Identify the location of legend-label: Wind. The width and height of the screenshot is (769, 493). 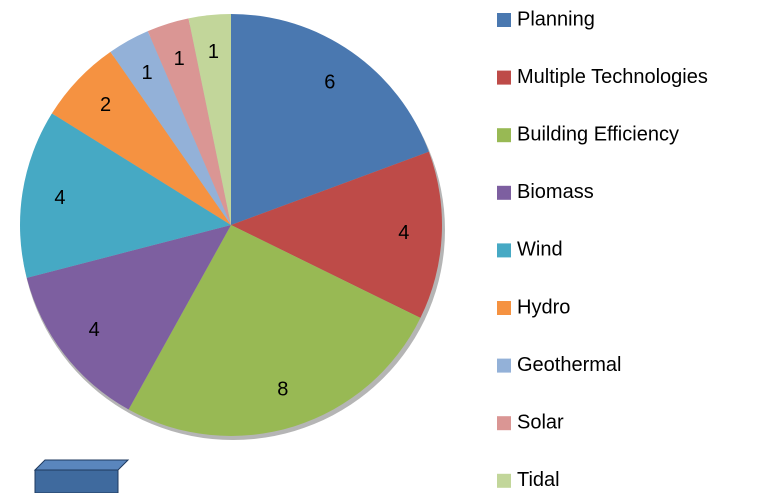
(540, 250).